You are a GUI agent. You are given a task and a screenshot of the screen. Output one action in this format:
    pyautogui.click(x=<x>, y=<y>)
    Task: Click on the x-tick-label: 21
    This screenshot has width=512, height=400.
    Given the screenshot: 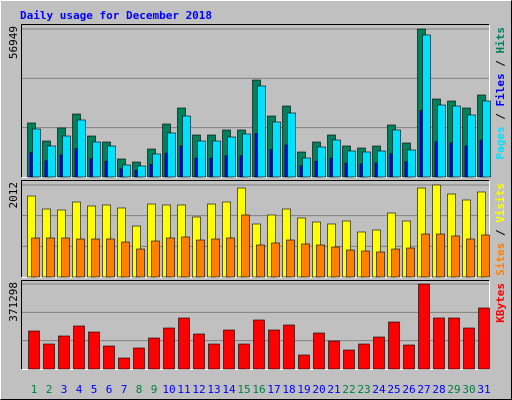 What is the action you would take?
    pyautogui.click(x=333, y=389)
    